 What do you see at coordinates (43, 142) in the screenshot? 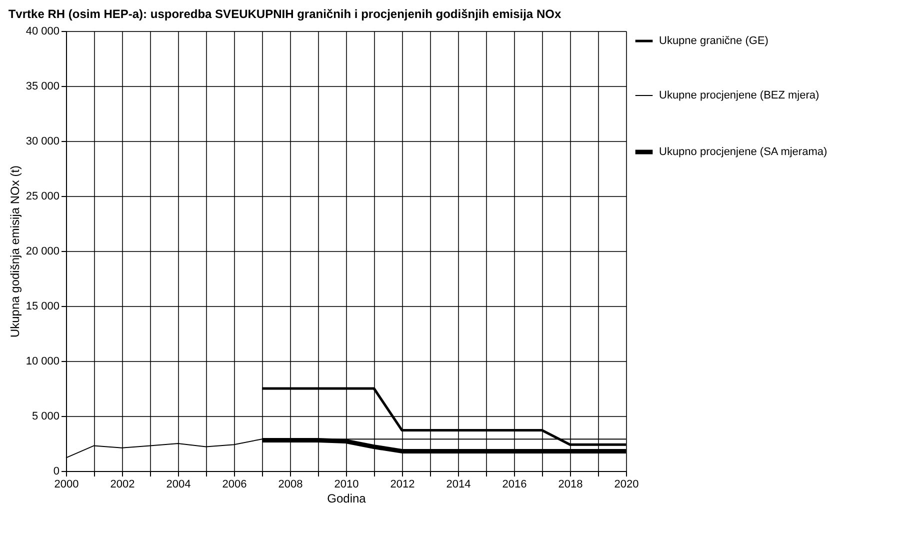
I see `y-tick-label: 30 000` at bounding box center [43, 142].